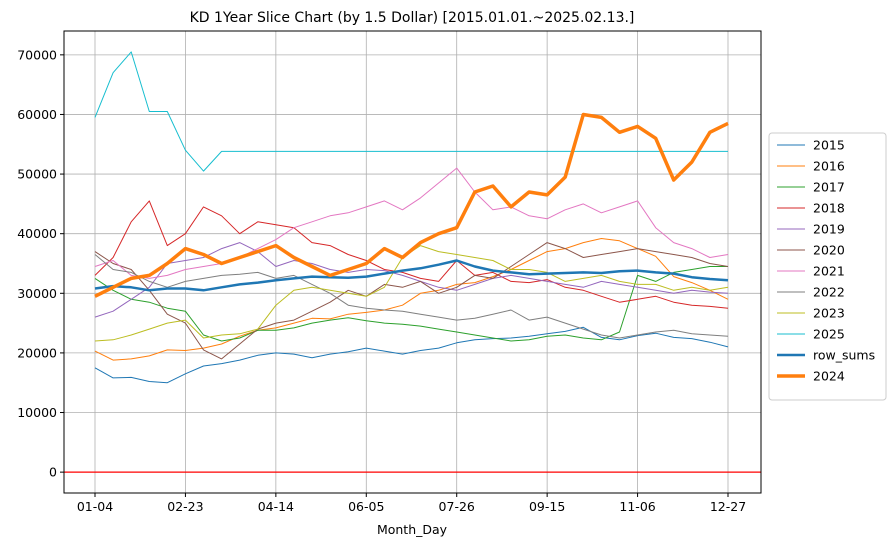 Image resolution: width=896 pixels, height=545 pixels. I want to click on x-tick-label: 02-23, so click(185, 506).